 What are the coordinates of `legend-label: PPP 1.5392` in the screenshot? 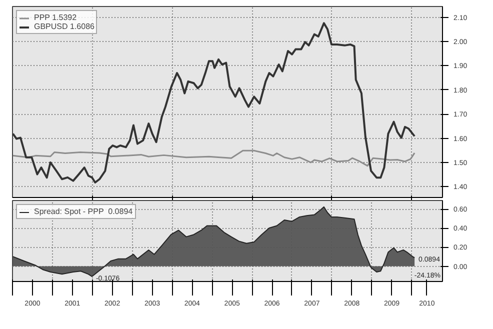 It's located at (55, 17).